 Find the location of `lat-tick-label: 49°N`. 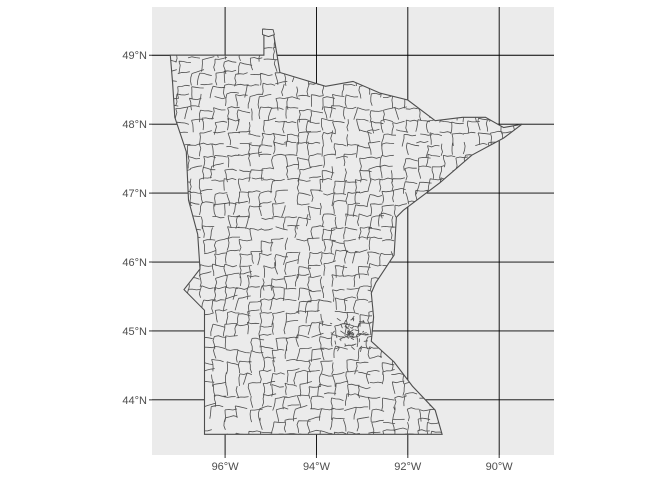

lat-tick-label: 49°N is located at coordinates (134, 56).